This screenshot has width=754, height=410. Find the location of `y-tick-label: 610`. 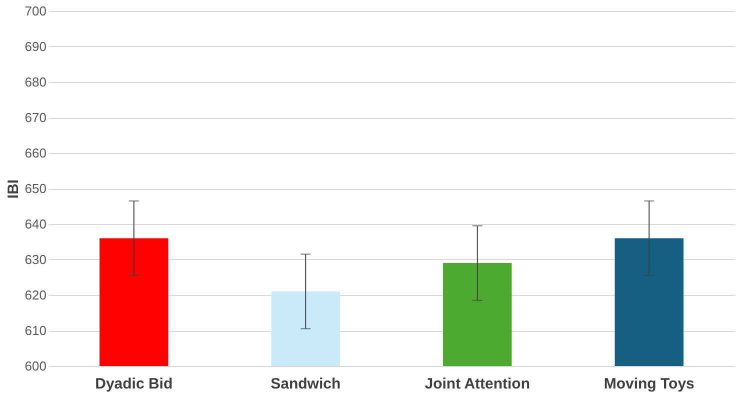

y-tick-label: 610 is located at coordinates (35, 330).